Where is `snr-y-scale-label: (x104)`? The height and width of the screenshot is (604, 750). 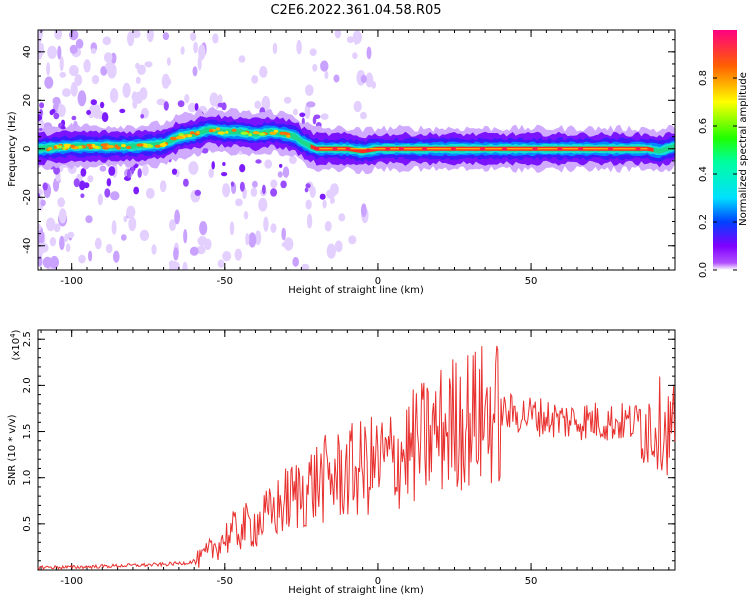 snr-y-scale-label: (x104) is located at coordinates (15, 344).